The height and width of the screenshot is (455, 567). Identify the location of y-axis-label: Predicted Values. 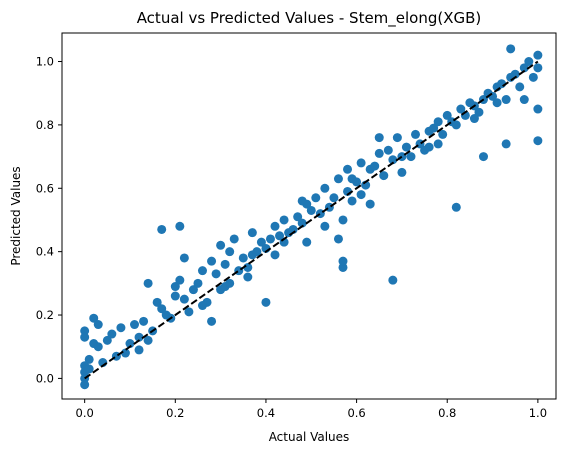
(16, 215).